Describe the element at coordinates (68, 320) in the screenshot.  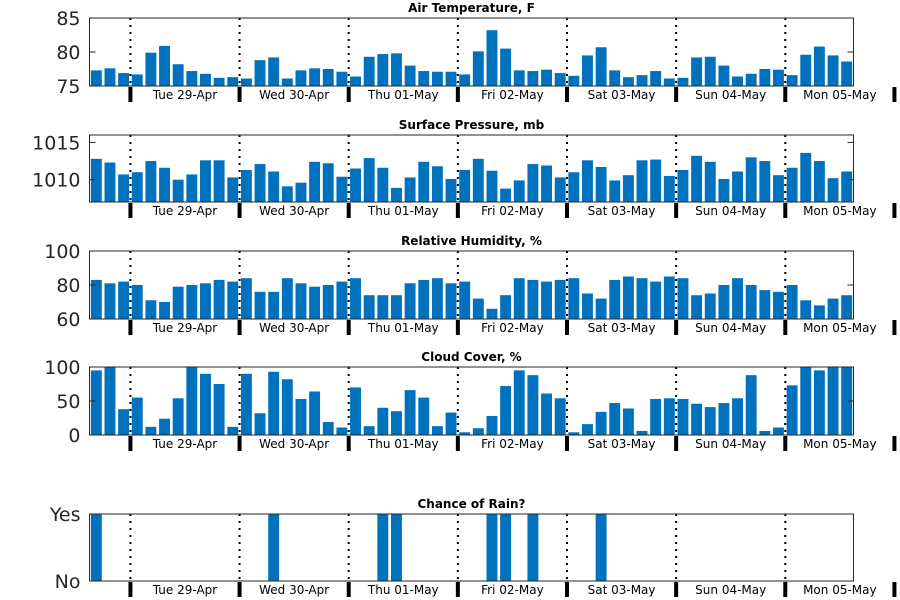
I see `y-tick-label: 60` at that location.